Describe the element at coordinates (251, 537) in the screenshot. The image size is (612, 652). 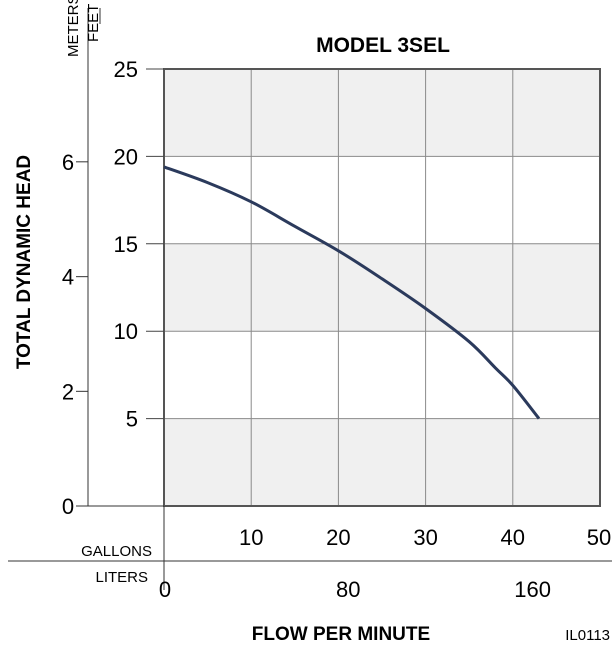
I see `x-tick-label: 10` at that location.